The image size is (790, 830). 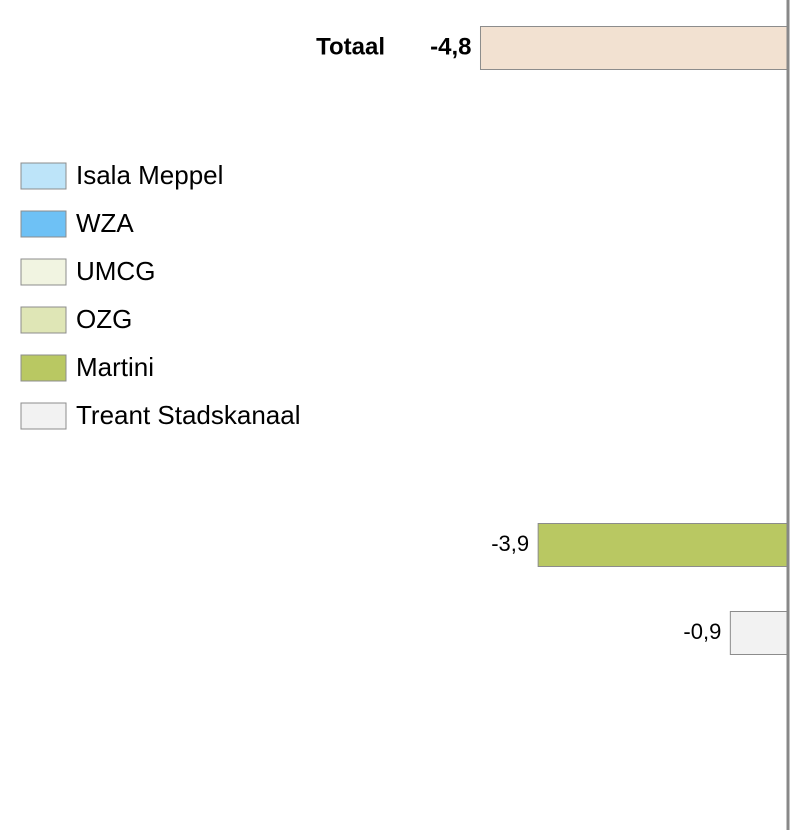 I want to click on legend-label: Treant Stadskanaal, so click(x=188, y=415).